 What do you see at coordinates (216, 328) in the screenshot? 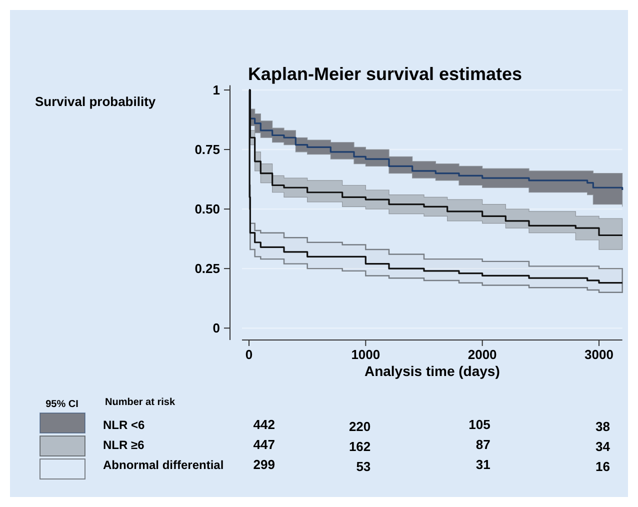
I see `y-tick-label: 0` at bounding box center [216, 328].